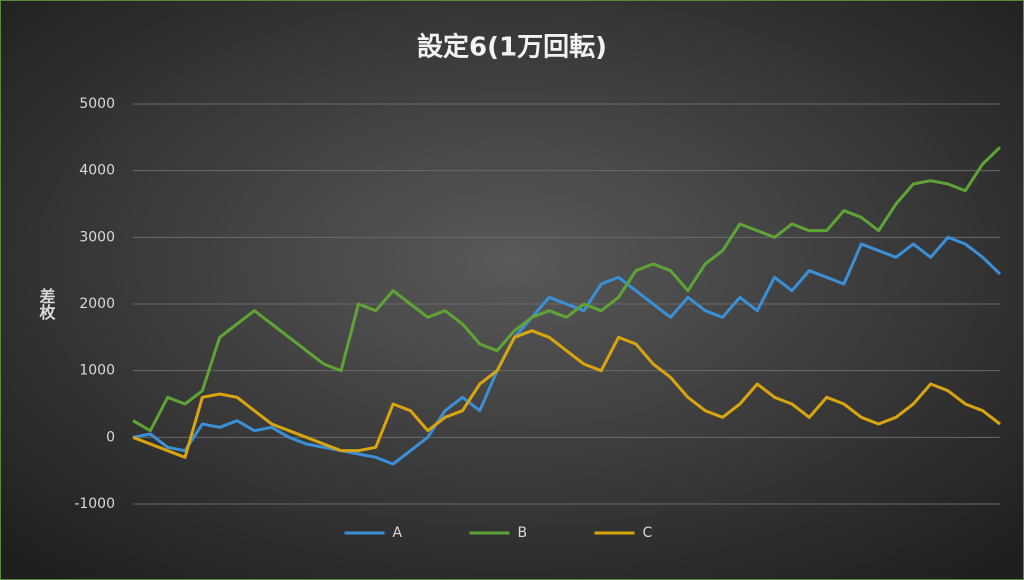 Image resolution: width=1024 pixels, height=580 pixels. I want to click on y-tick-label: 5000, so click(97, 104).